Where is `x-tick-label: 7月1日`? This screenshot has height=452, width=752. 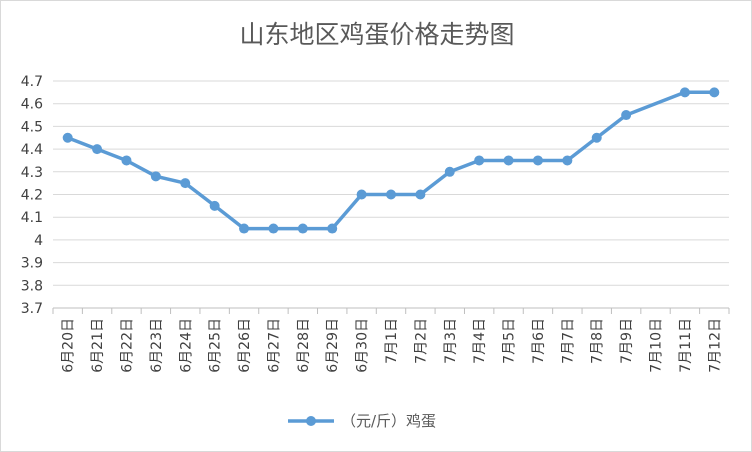
x-tick-label: 7月1日 is located at coordinates (392, 341).